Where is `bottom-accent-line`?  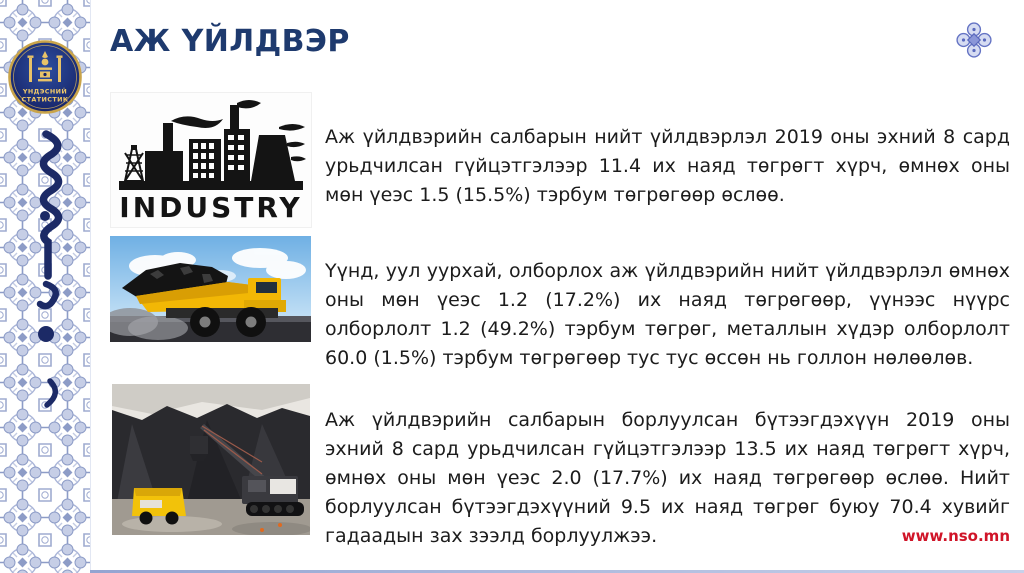
bottom-accent-line is located at coordinates (557, 571).